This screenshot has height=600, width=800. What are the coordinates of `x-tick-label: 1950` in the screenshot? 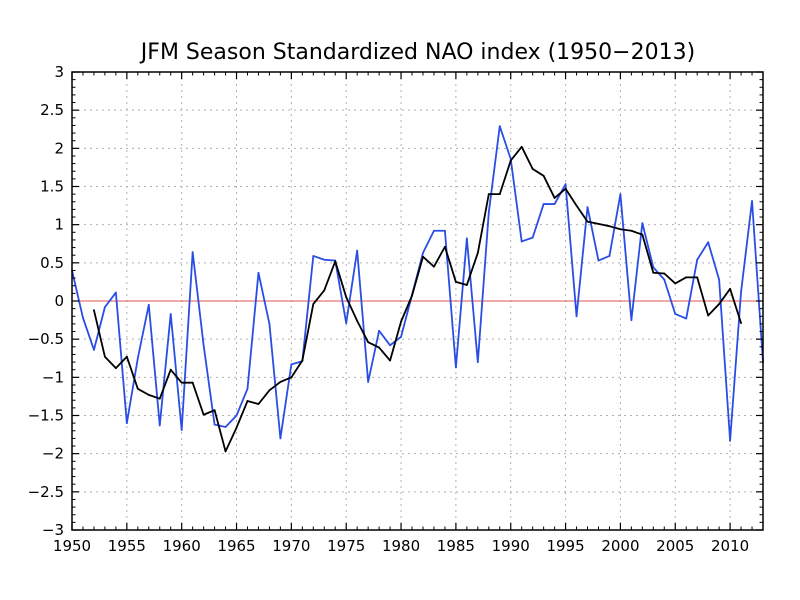 It's located at (72, 546).